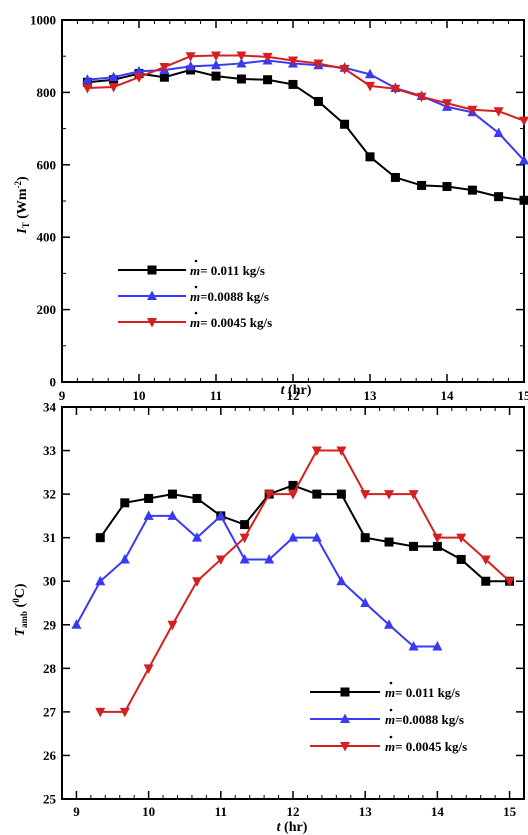  I want to click on y-tick-label: 1000, so click(43, 20).